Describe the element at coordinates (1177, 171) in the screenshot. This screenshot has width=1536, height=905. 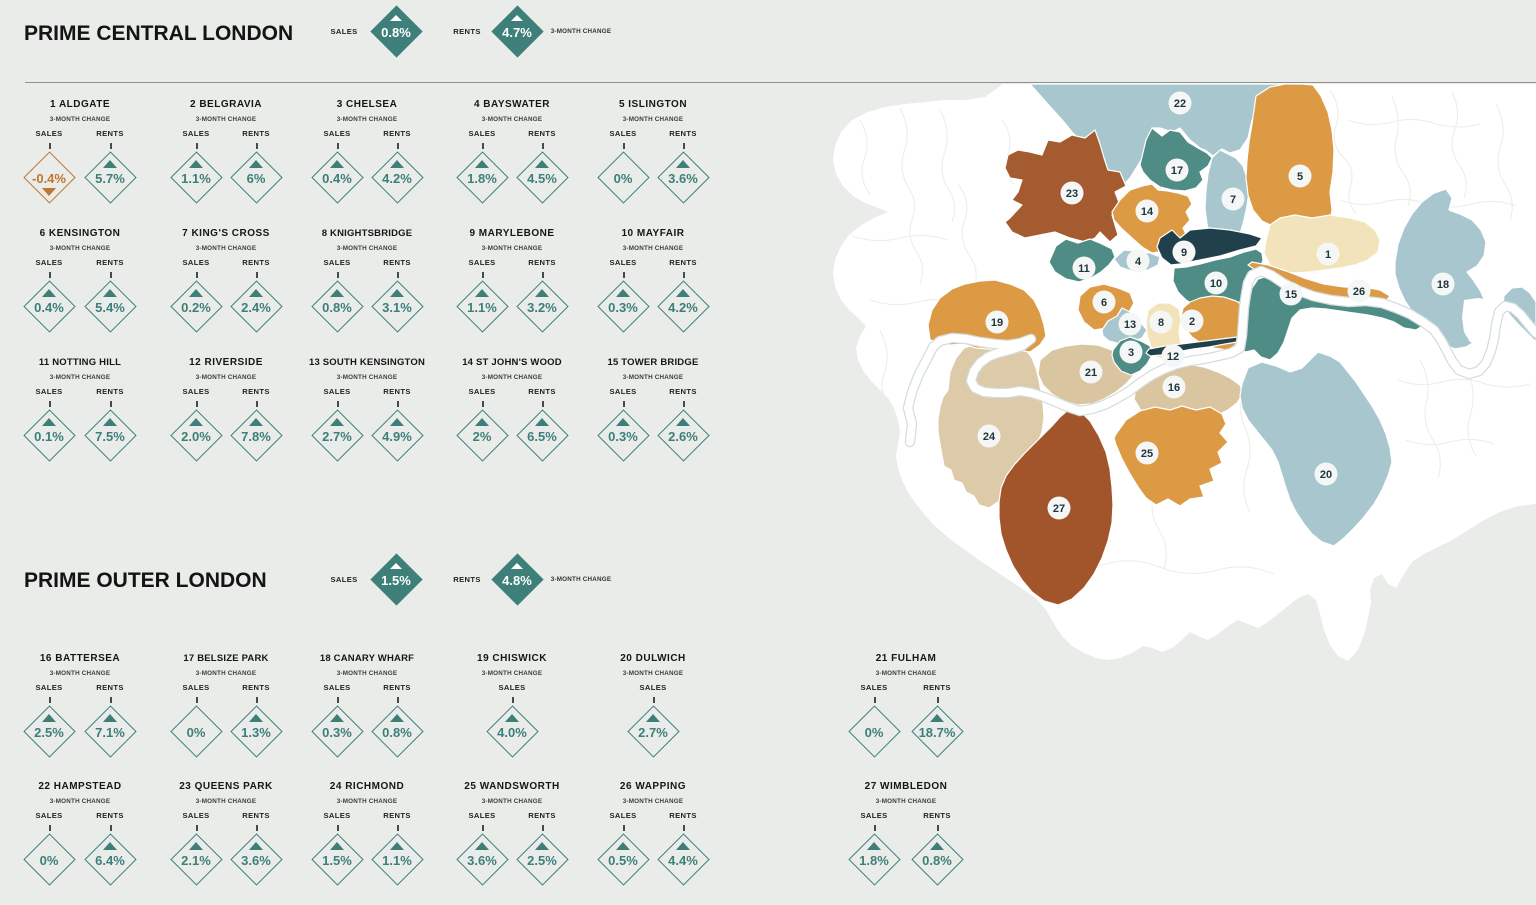
I see `svg-text: 17` at that location.